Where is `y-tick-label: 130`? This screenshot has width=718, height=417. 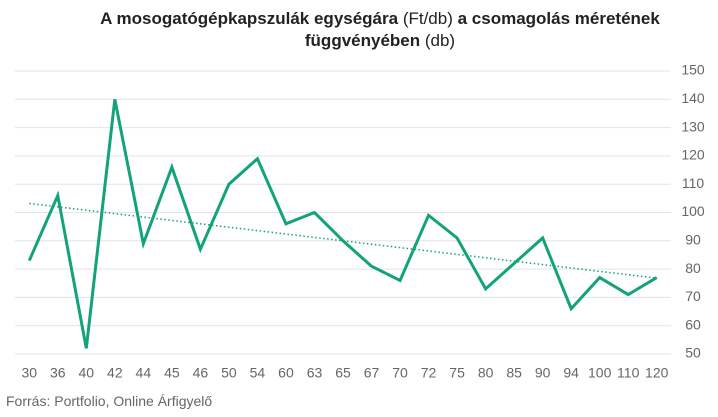
y-tick-label: 130 is located at coordinates (693, 126).